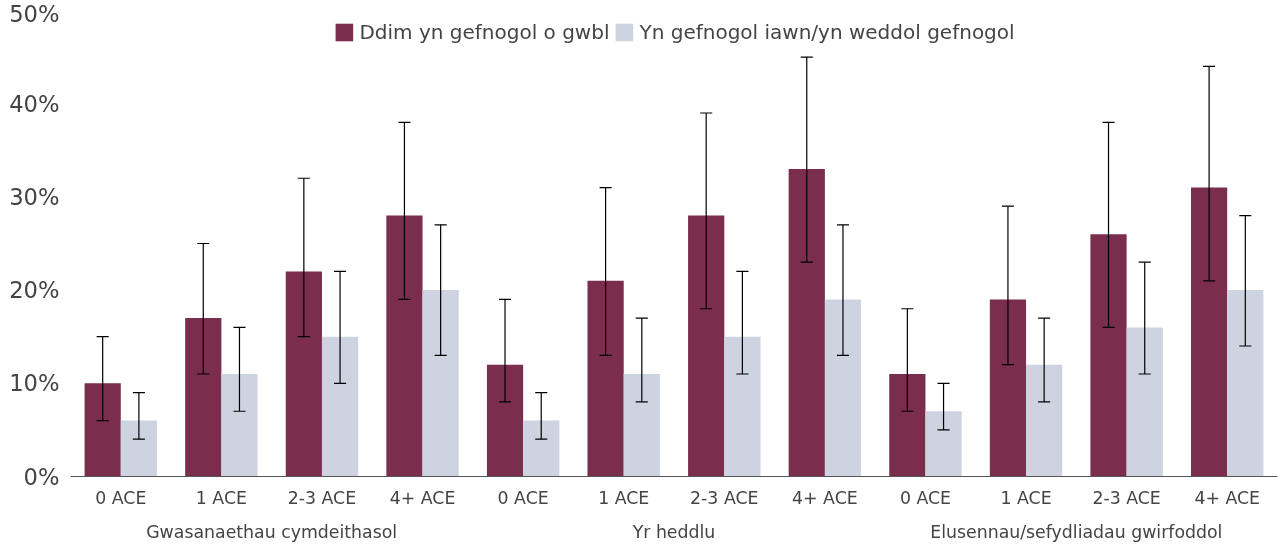 The height and width of the screenshot is (544, 1287). Describe the element at coordinates (34, 290) in the screenshot. I see `y-tick-label: 20%` at that location.